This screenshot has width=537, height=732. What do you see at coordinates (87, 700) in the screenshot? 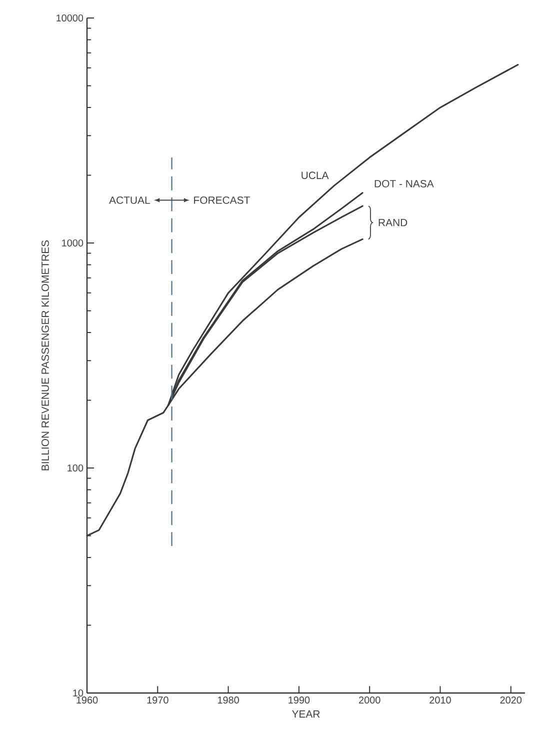
I see `x-tick-label: 1960` at bounding box center [87, 700].